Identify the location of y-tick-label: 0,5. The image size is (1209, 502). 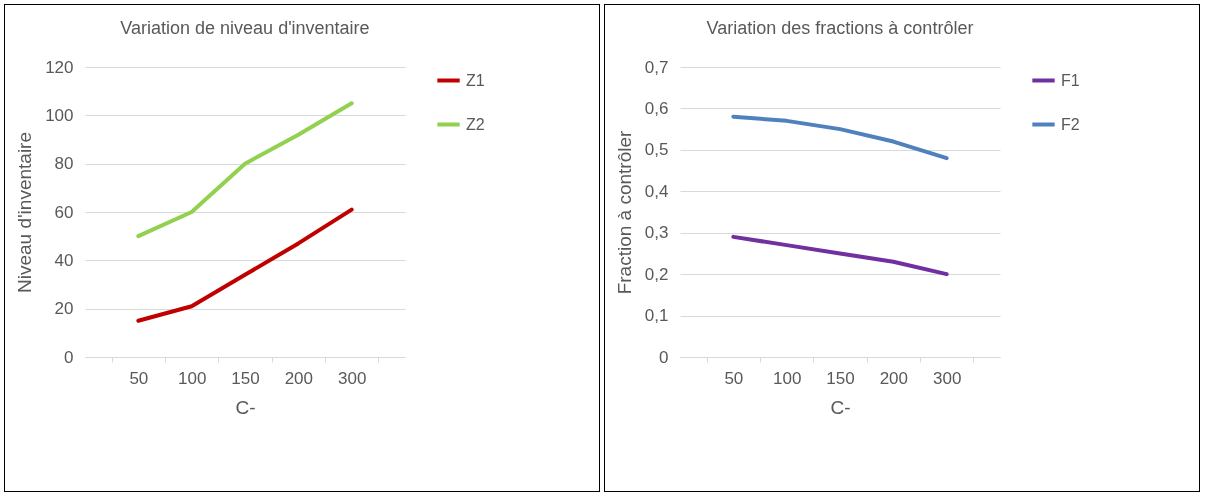
(656, 150).